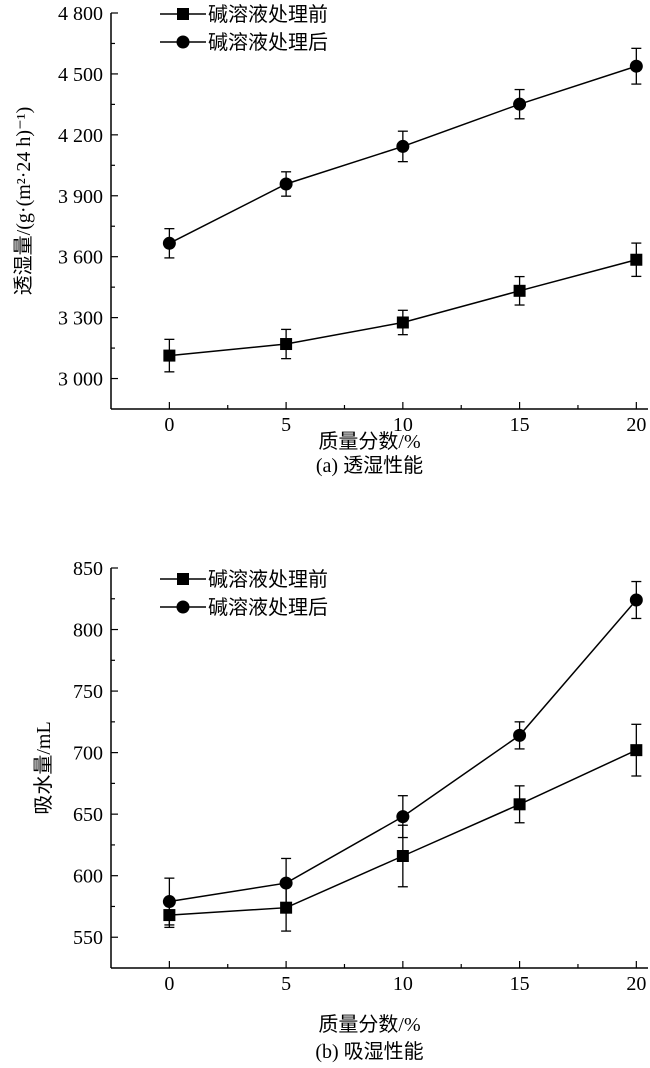  Describe the element at coordinates (80, 14) in the screenshot. I see `y-tick-label: 4 800` at that location.